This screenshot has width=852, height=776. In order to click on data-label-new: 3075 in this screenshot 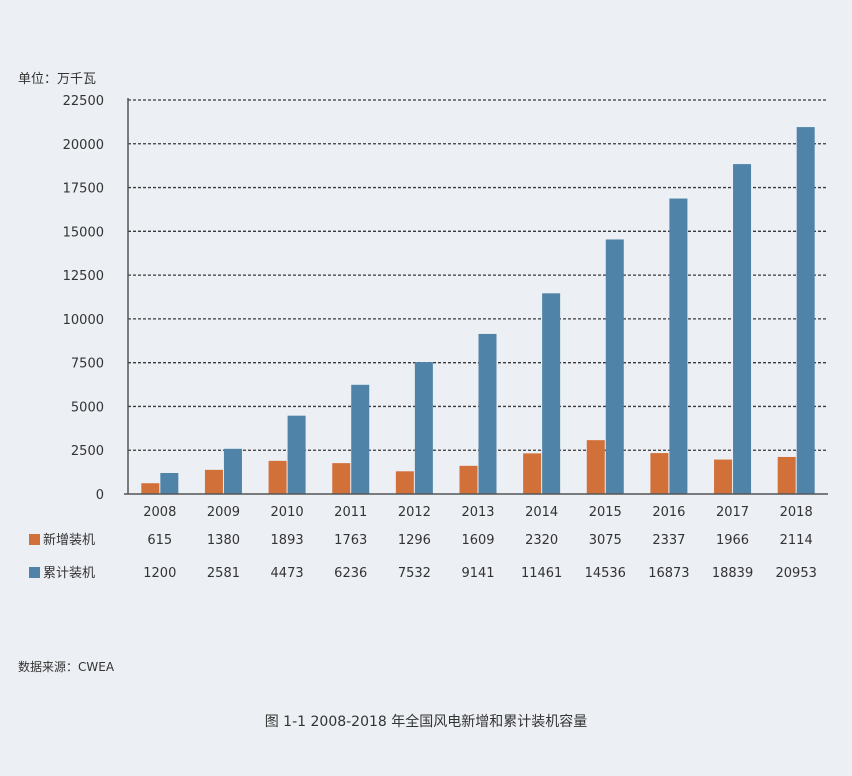, I will do `click(605, 540)`.